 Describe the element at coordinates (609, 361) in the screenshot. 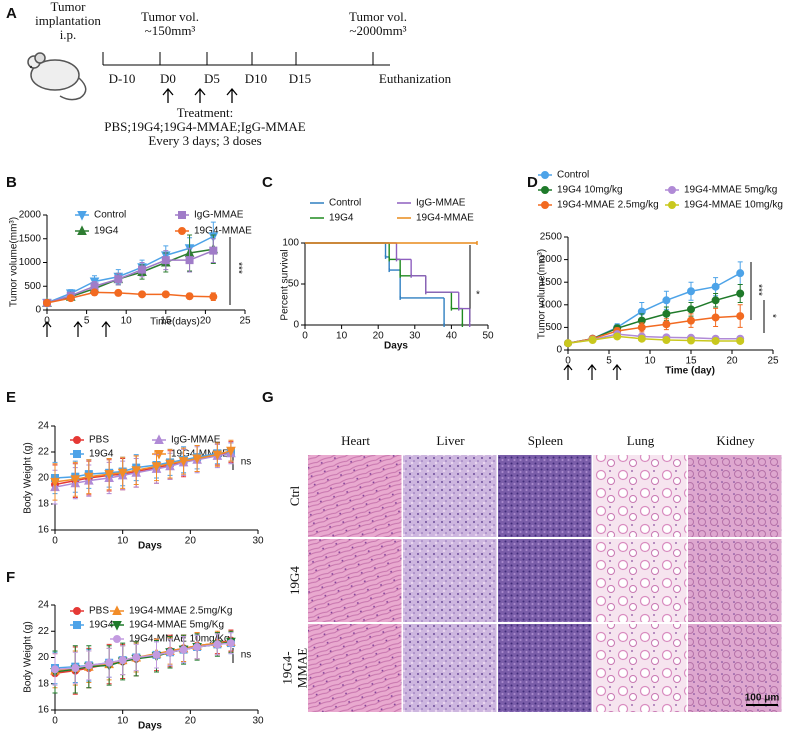

I see `x-tick-label: 5` at that location.